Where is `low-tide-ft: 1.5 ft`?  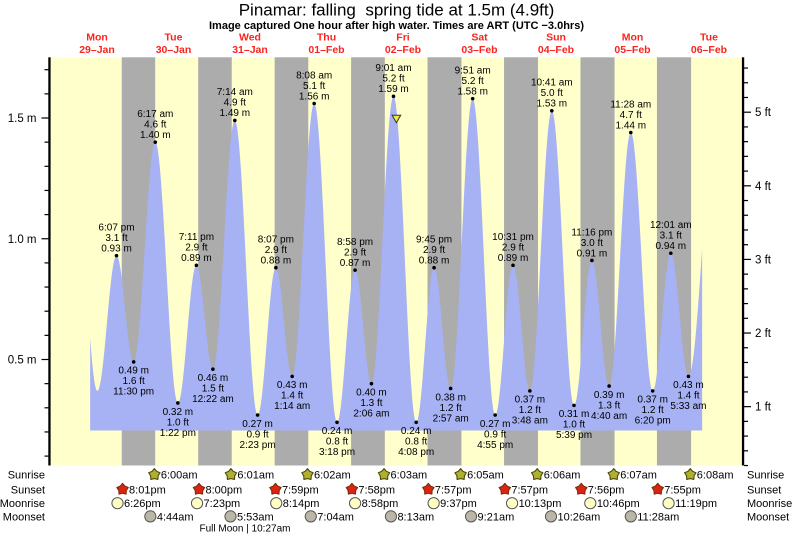 low-tide-ft: 1.5 ft is located at coordinates (213, 388).